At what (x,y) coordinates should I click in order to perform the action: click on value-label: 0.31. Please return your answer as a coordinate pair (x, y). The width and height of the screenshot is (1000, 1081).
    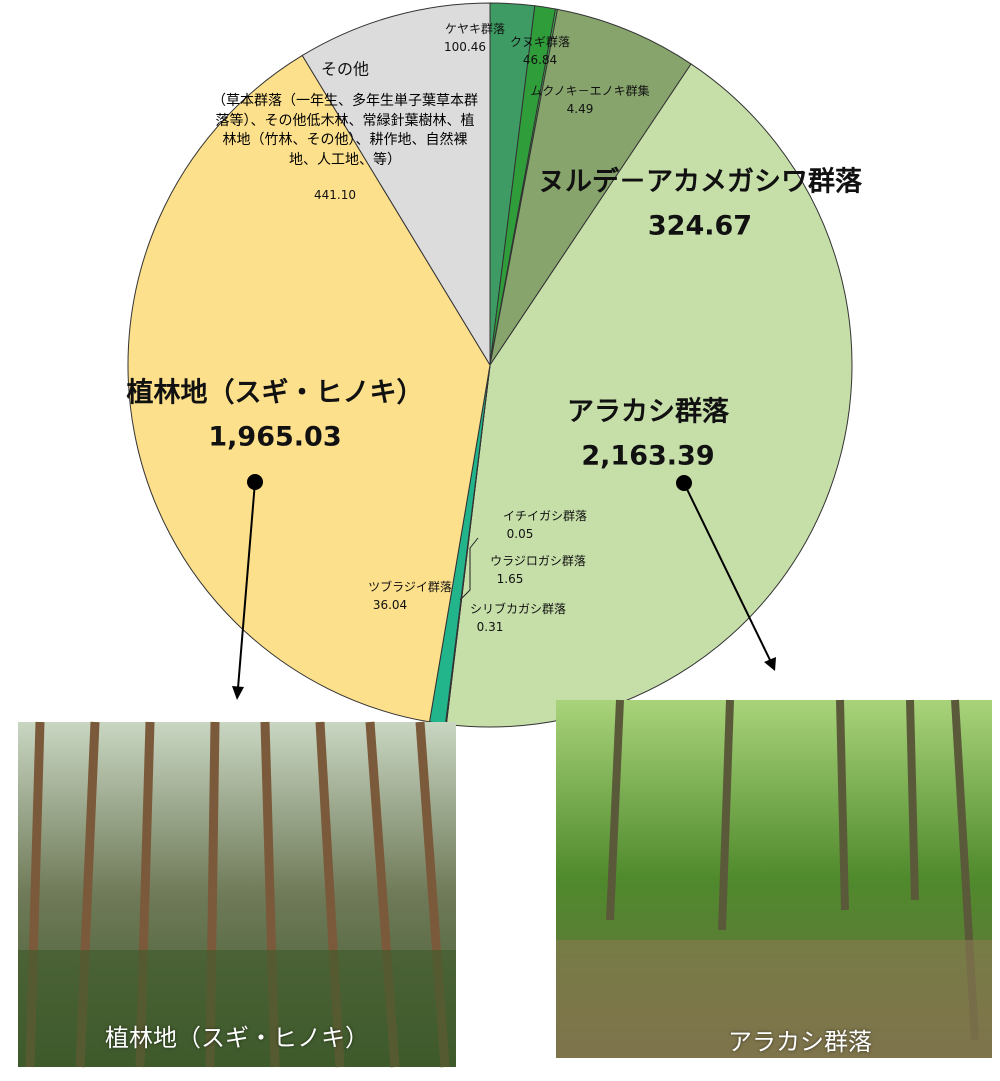
    Looking at the image, I should click on (490, 627).